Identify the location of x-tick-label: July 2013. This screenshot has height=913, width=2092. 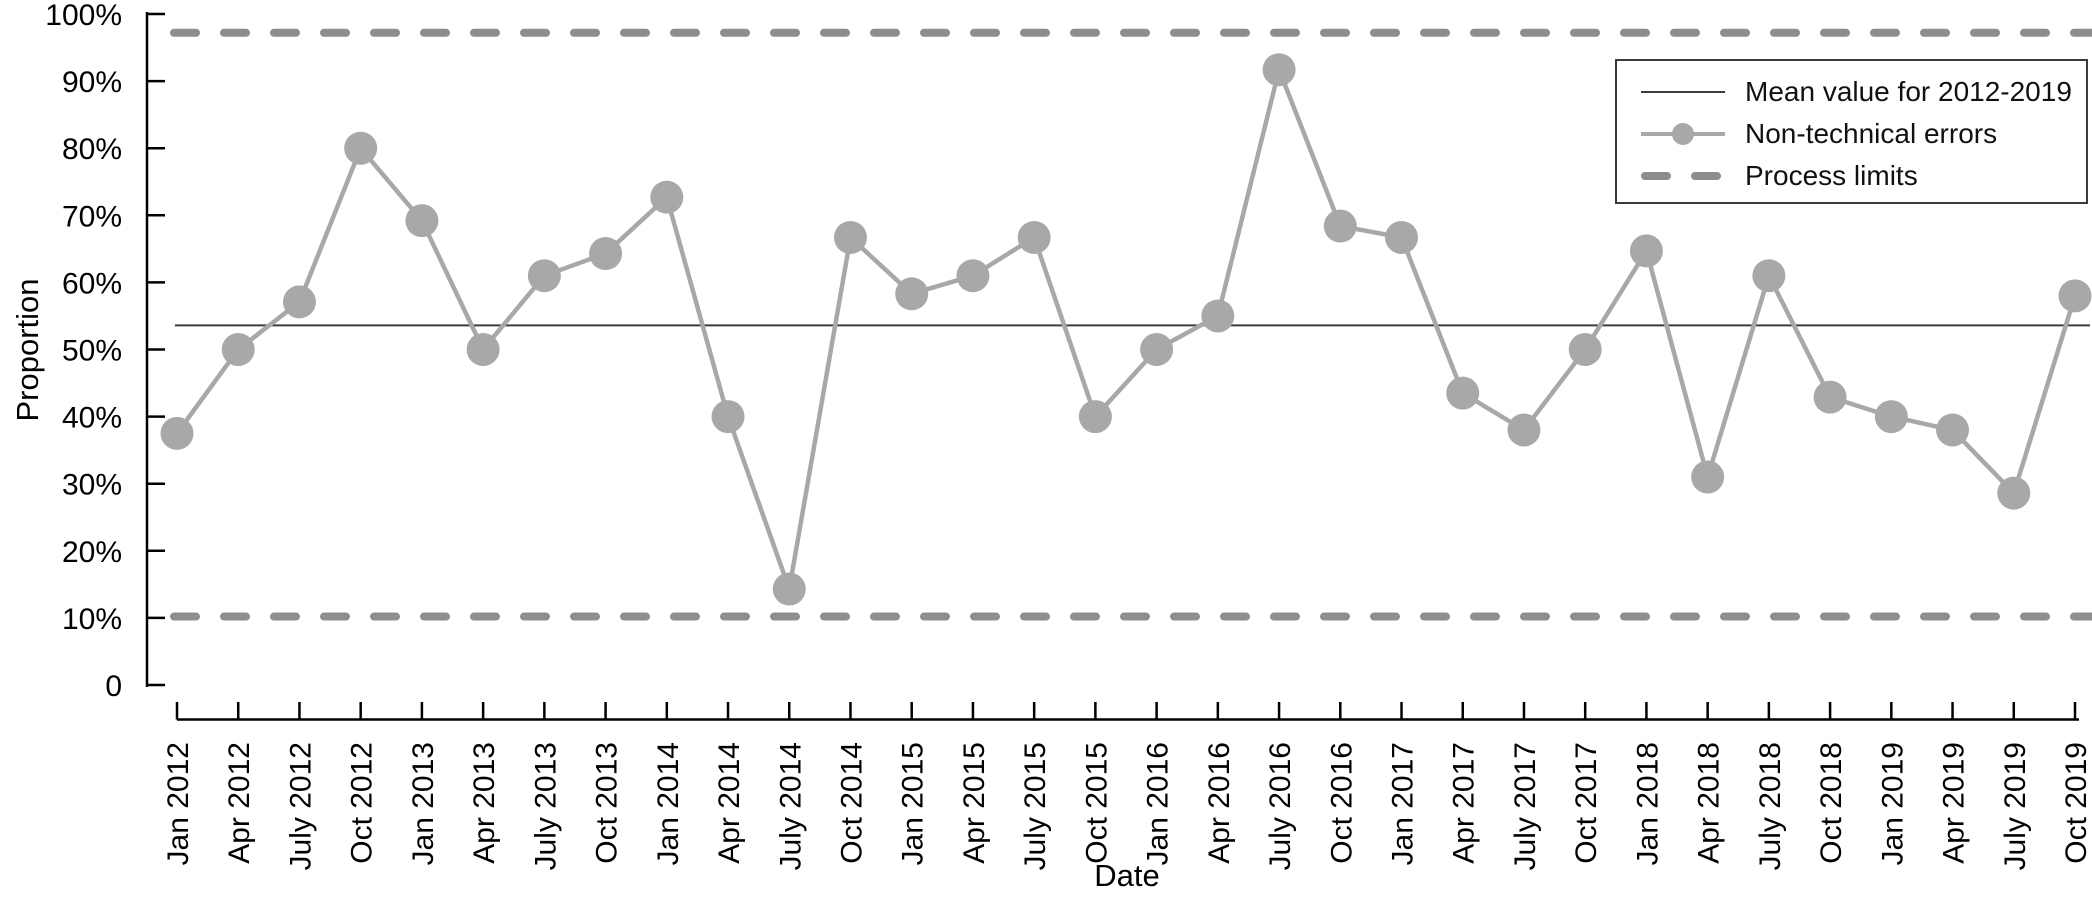
(545, 806).